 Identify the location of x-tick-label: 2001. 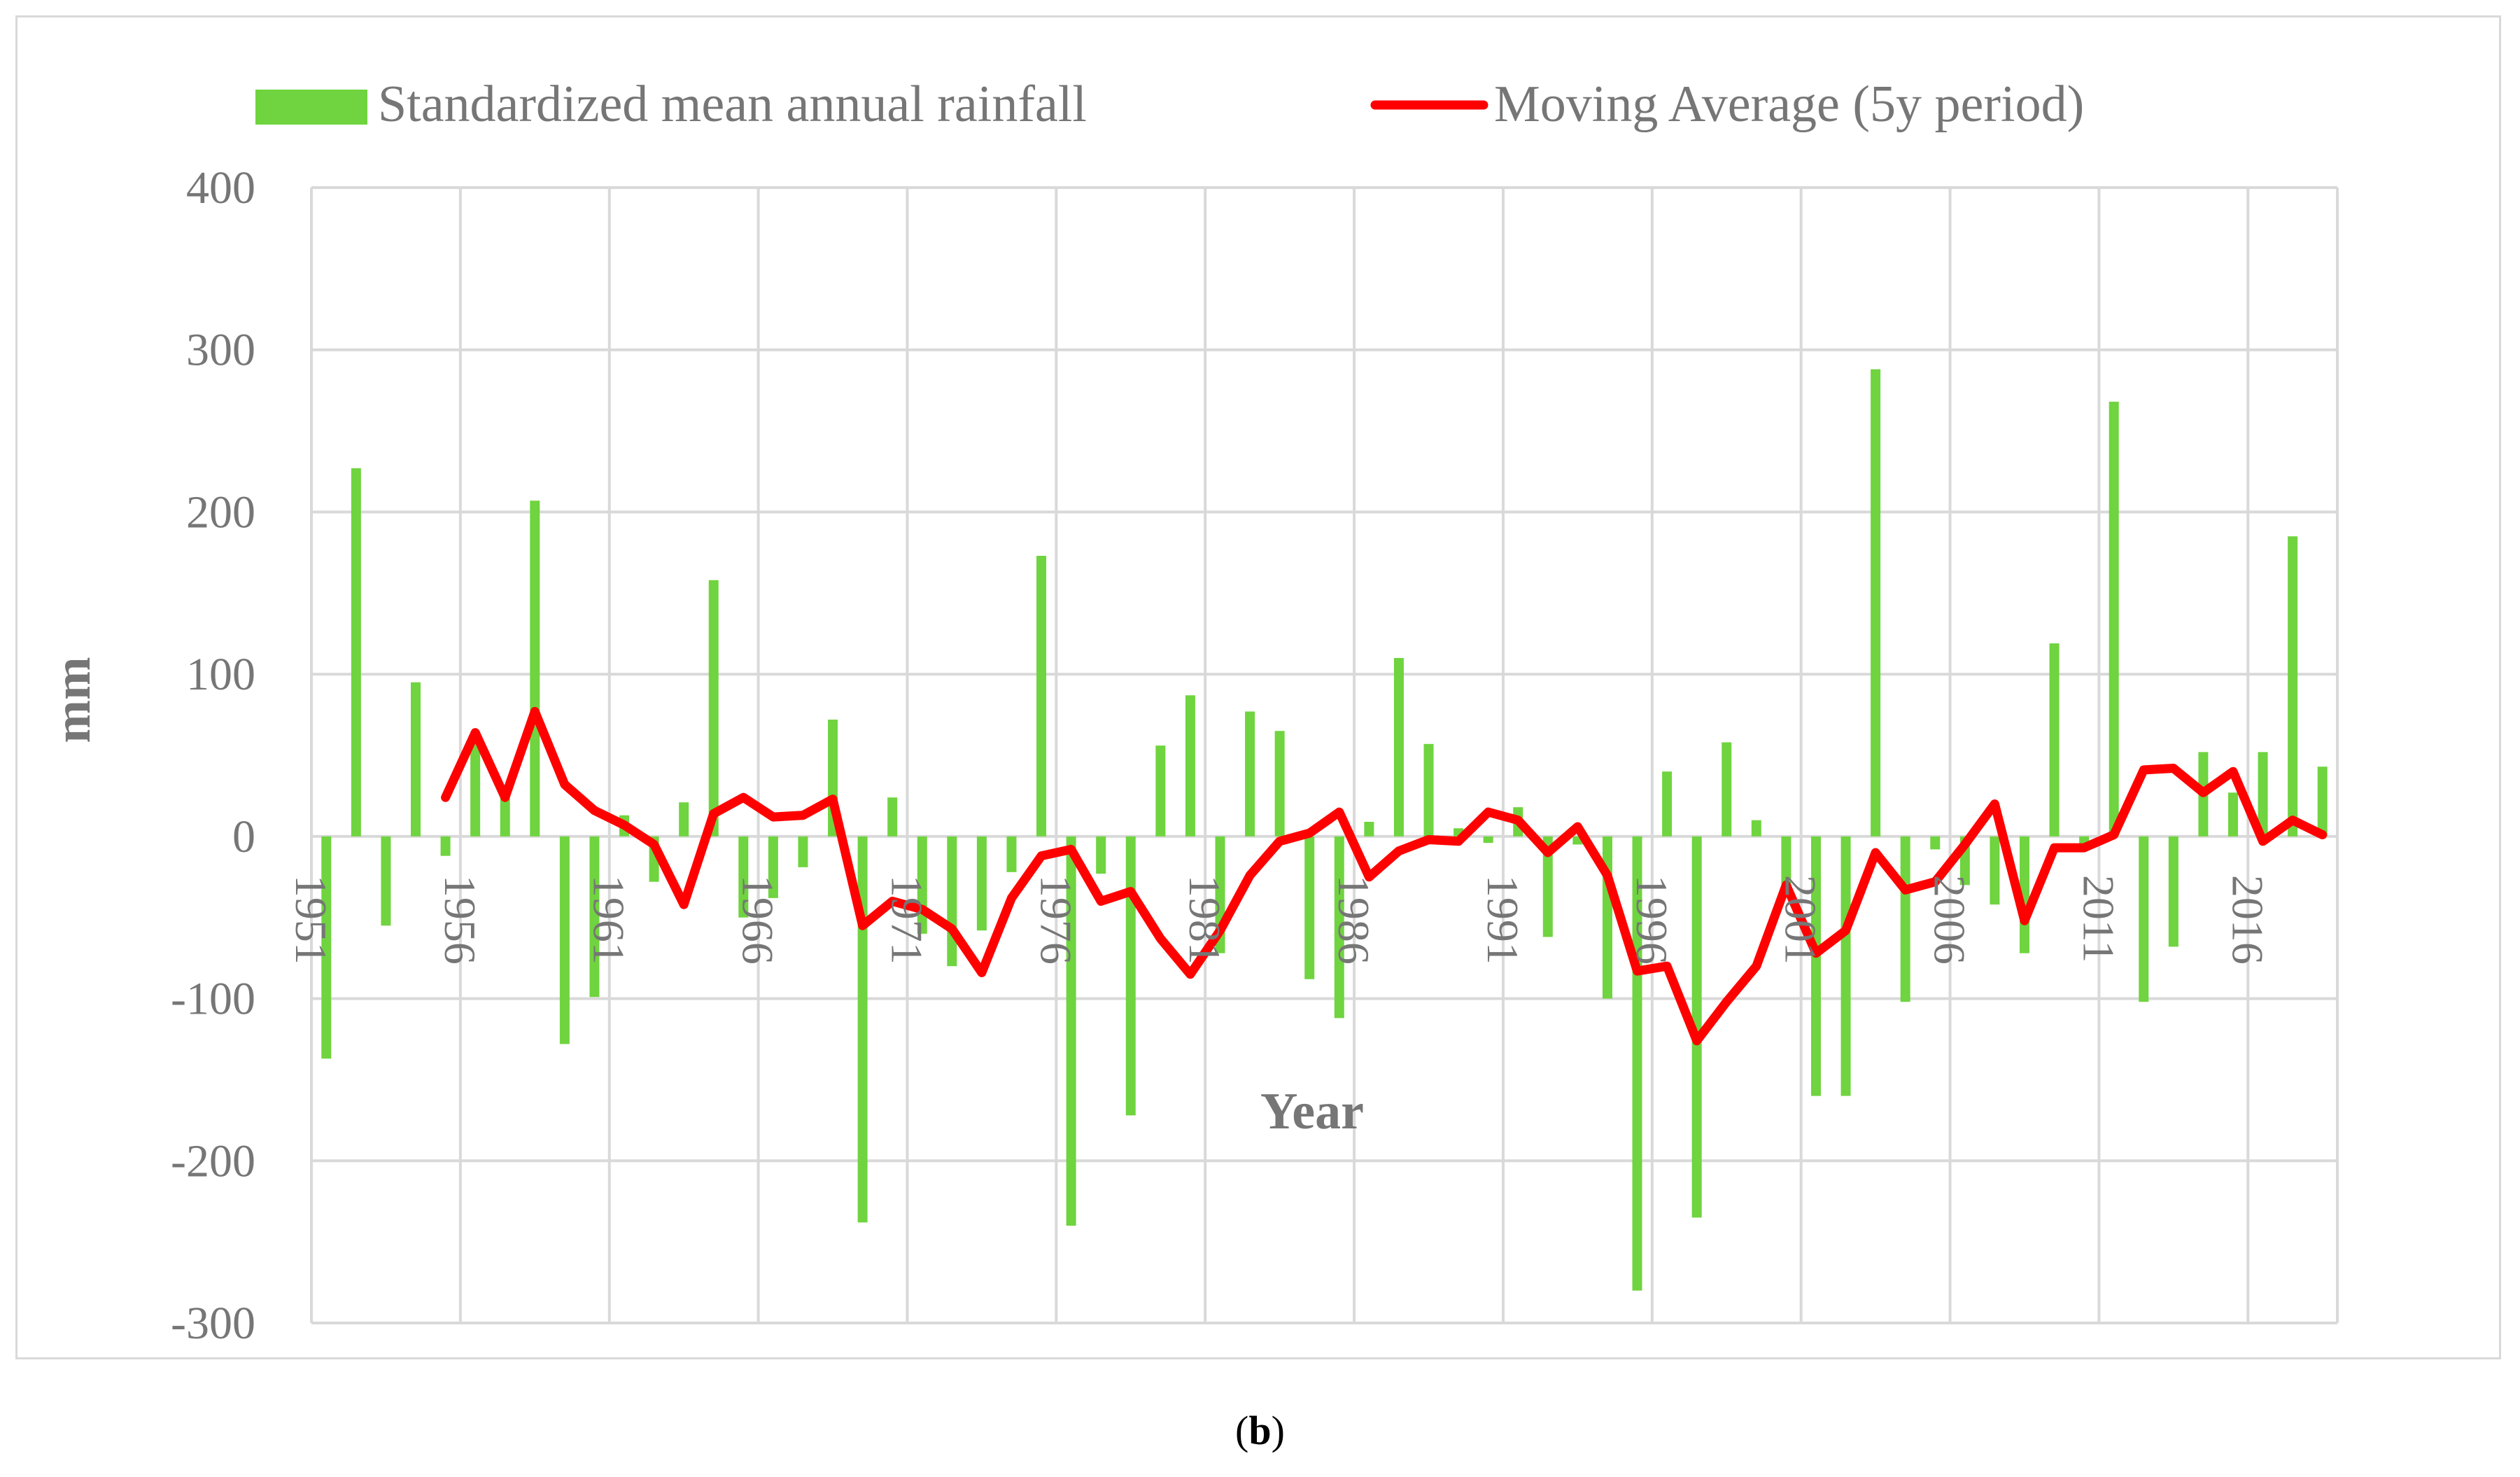
(1801, 920).